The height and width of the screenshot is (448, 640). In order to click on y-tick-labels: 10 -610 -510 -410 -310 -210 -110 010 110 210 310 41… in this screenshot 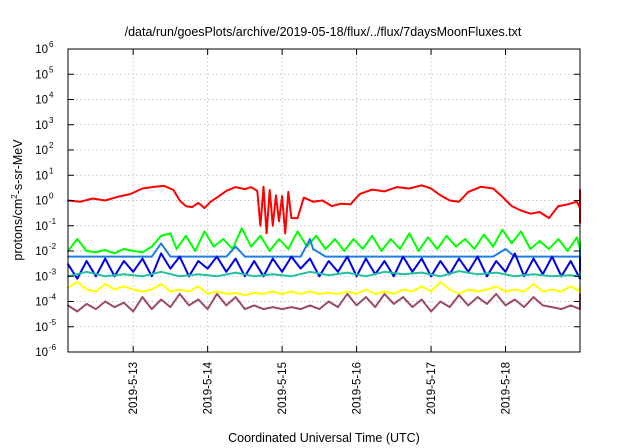, I will do `click(45, 199)`.